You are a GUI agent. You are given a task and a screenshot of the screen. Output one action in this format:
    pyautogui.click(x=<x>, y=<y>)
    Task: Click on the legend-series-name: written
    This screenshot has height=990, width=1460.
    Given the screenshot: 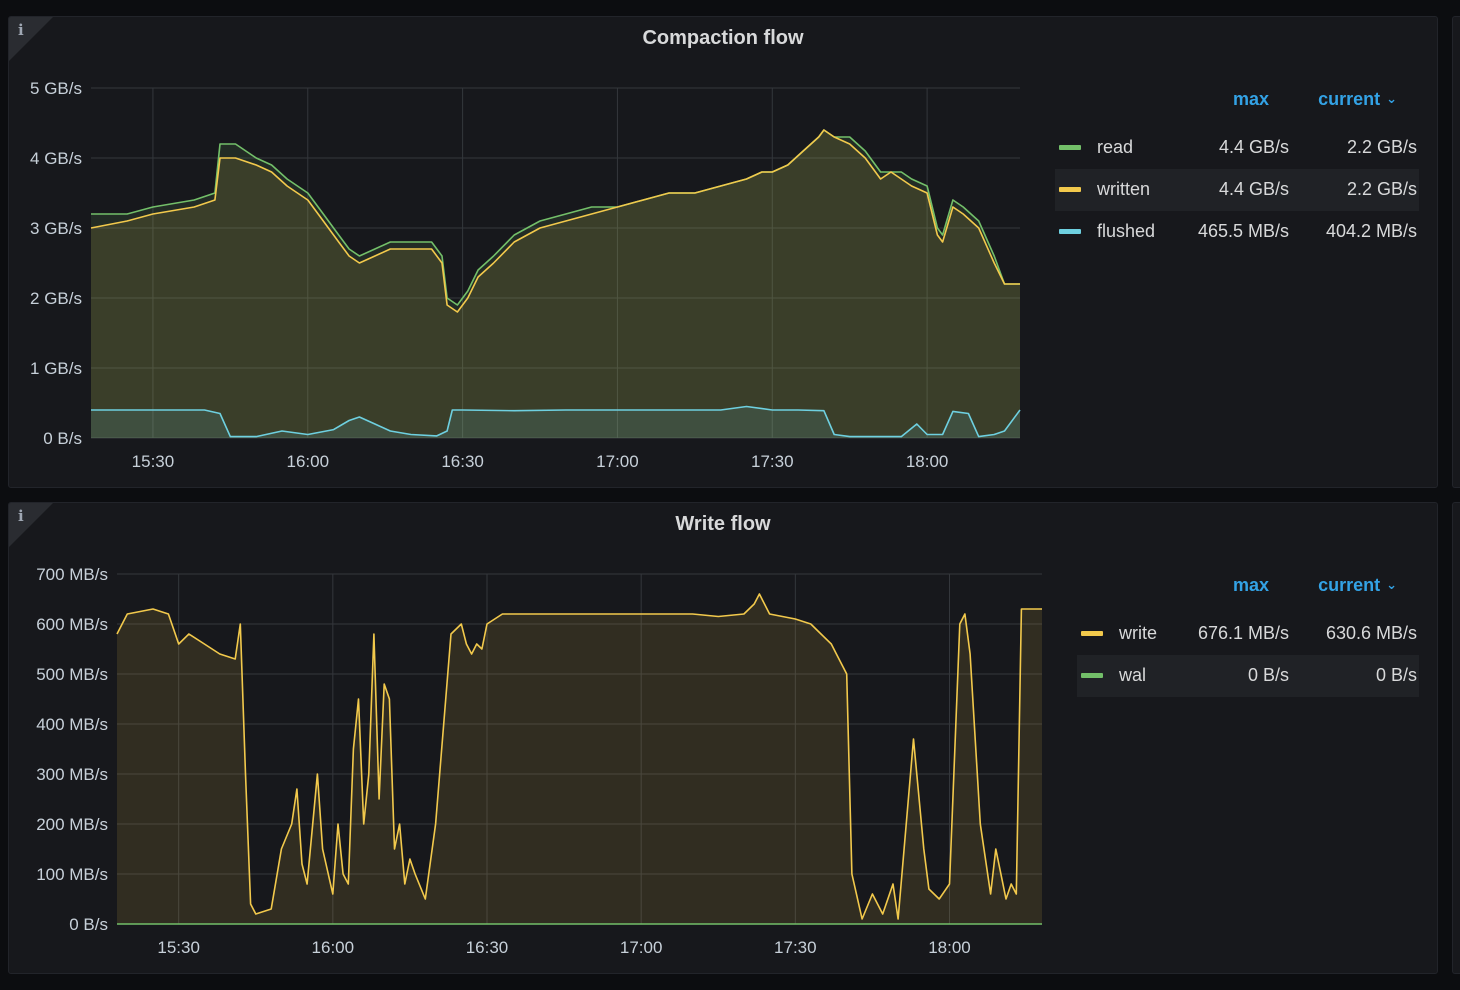 What is the action you would take?
    pyautogui.click(x=1124, y=189)
    